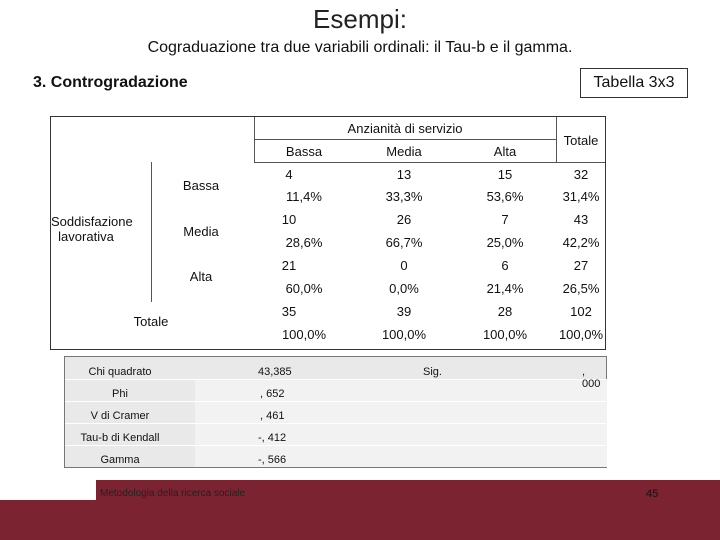 The image size is (720, 540). What do you see at coordinates (304, 151) in the screenshot?
I see `col-header-bassa: Bassa` at bounding box center [304, 151].